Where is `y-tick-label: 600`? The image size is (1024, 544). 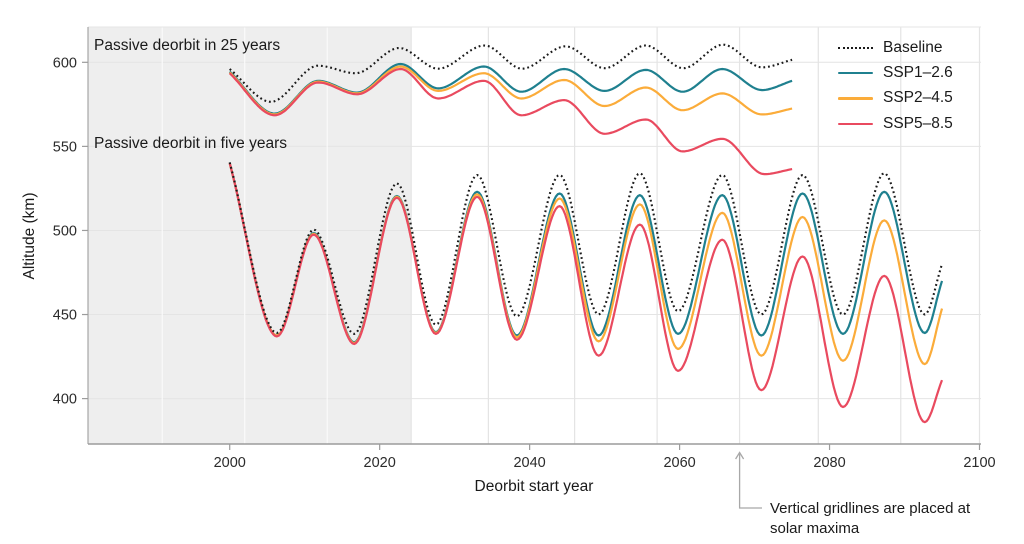
y-tick-label: 600 is located at coordinates (65, 63).